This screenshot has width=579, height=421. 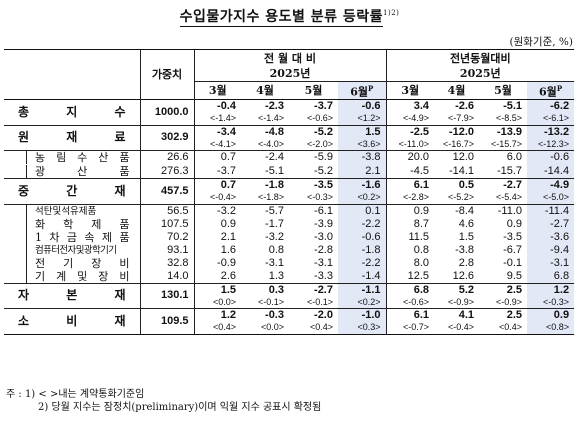 I want to click on note-1: 1) < >내는 계약통화기준임, so click(x=84, y=394).